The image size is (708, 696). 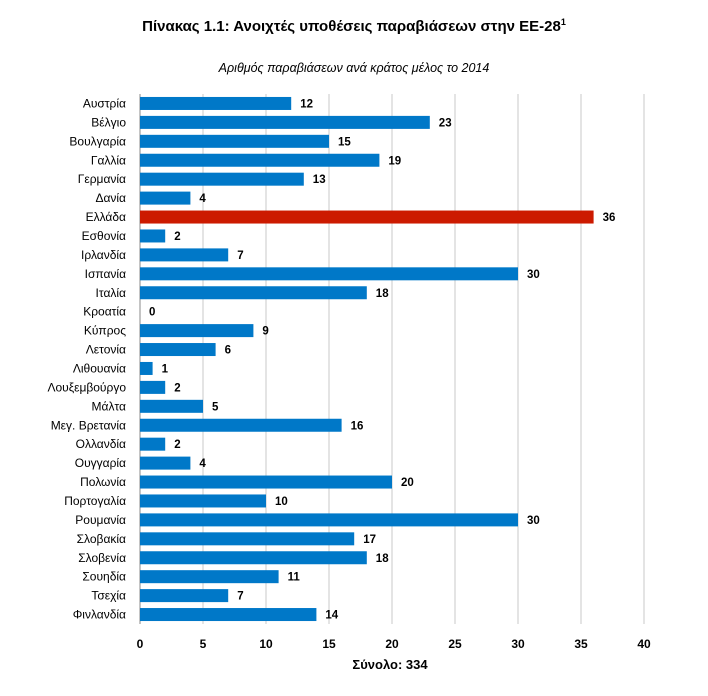 I want to click on value-label: 12, so click(x=306, y=104).